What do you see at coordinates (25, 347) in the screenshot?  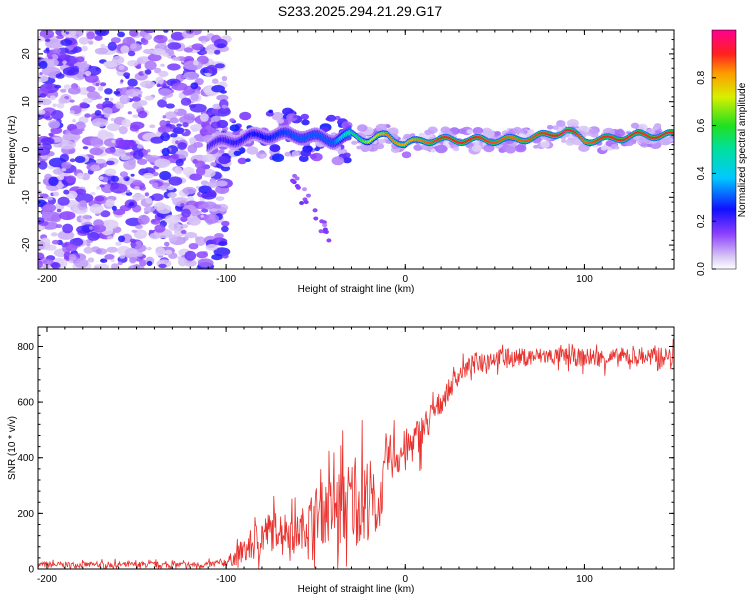 I see `y-tick-label: 800` at bounding box center [25, 347].